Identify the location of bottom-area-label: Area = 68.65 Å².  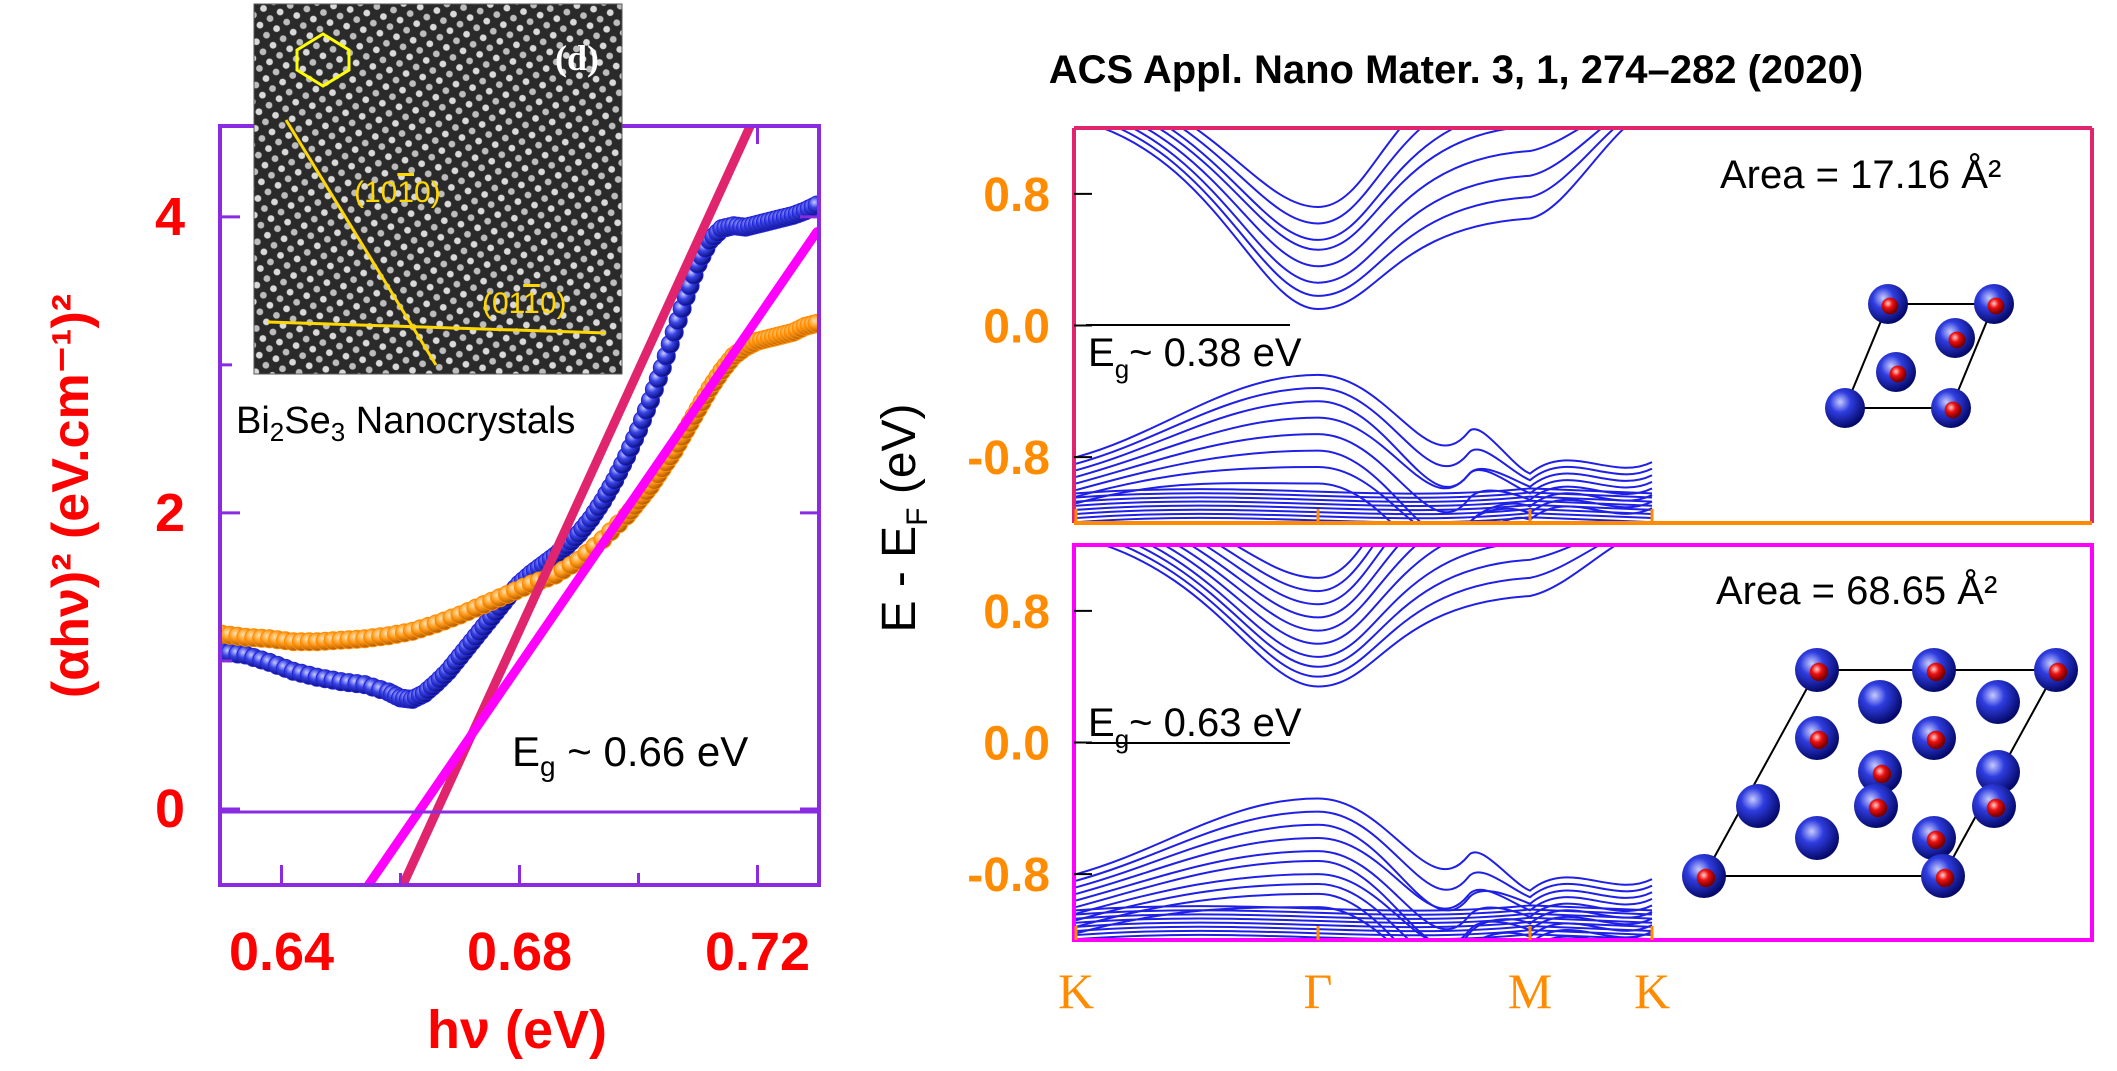
(1856, 590).